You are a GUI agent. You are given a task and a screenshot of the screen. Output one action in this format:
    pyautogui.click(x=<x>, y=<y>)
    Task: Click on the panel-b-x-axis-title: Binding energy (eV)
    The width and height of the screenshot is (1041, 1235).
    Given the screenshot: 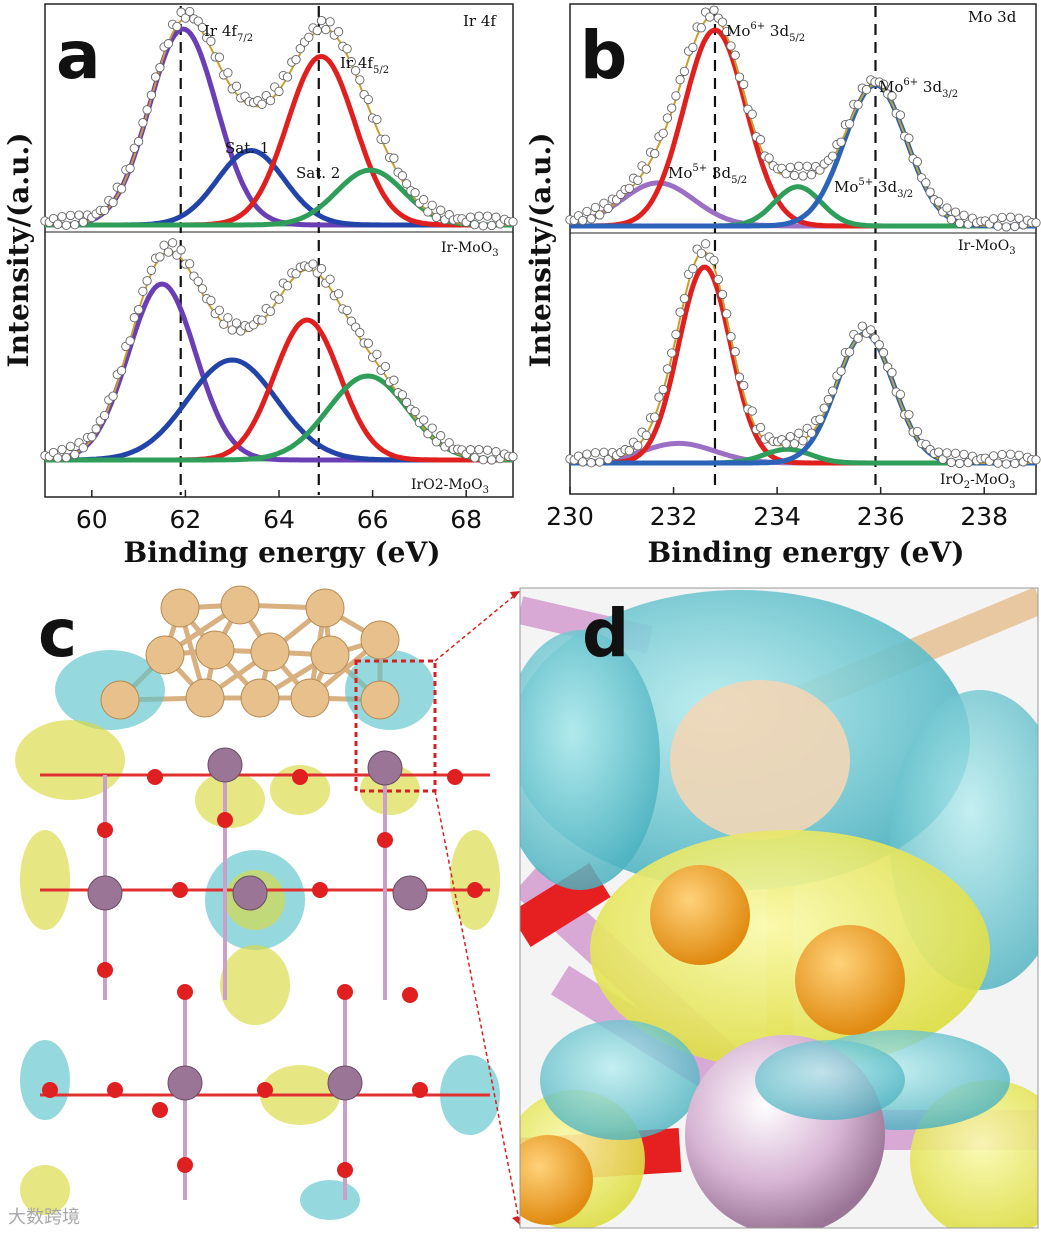 What is the action you would take?
    pyautogui.click(x=806, y=552)
    